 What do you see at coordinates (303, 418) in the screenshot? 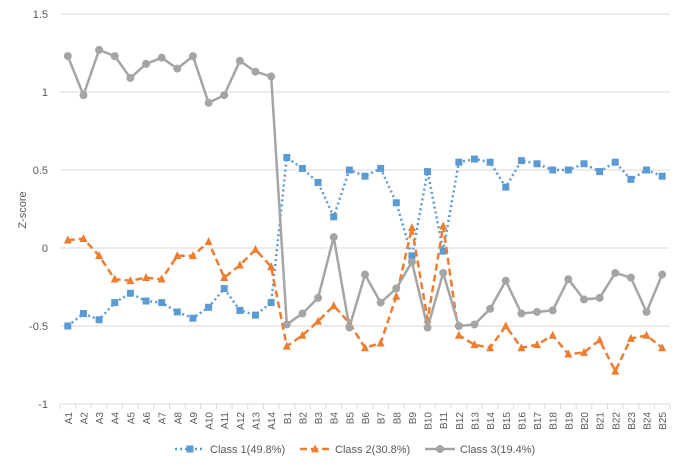
I see `x-tick-label: B2` at bounding box center [303, 418].